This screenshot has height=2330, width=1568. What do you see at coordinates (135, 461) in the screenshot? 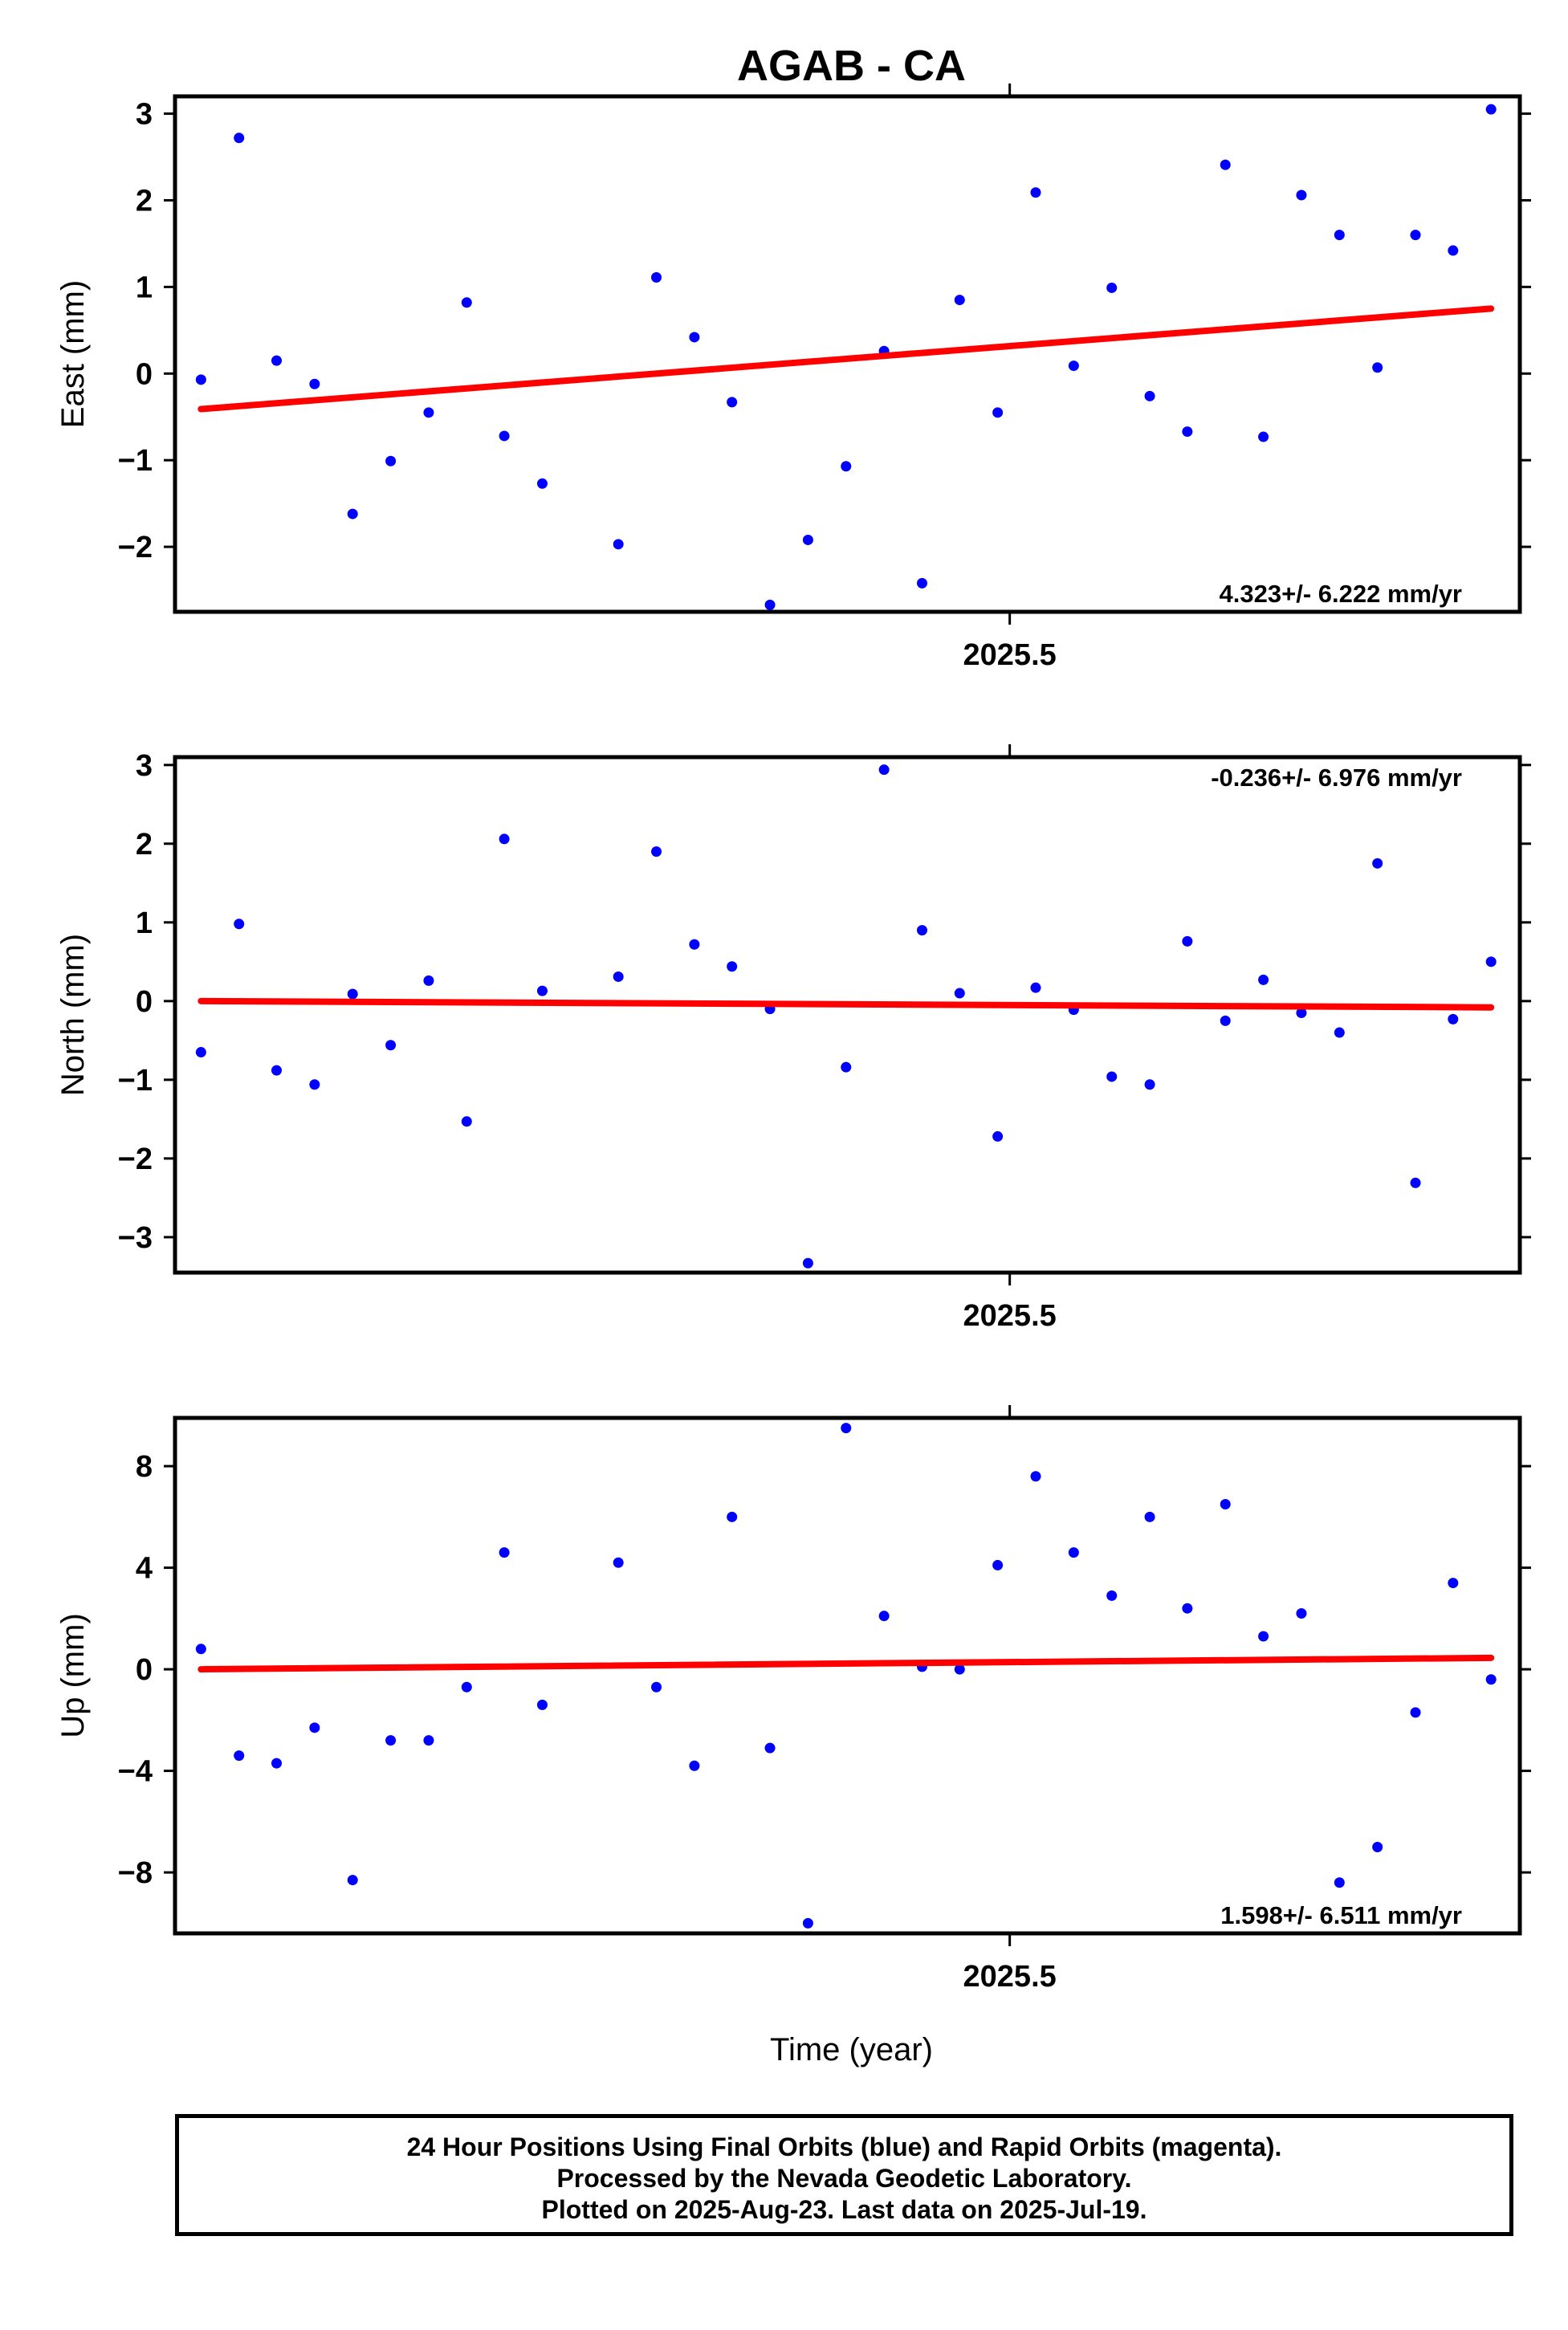
I see `y-tick-label: −1` at bounding box center [135, 461].